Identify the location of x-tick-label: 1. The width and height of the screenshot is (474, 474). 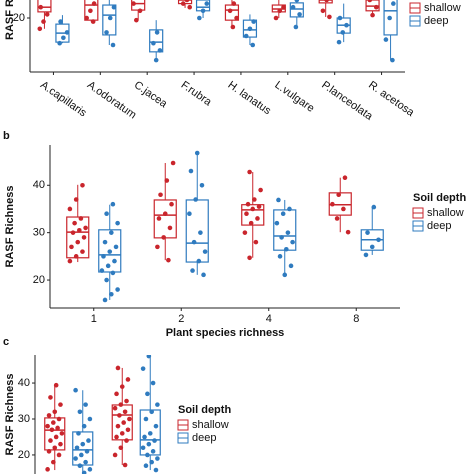
(94, 319).